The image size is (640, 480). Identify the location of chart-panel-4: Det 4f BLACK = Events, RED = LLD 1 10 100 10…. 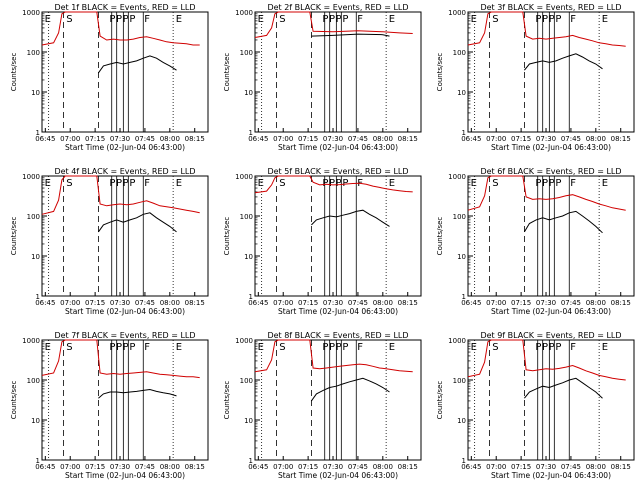
(109, 241).